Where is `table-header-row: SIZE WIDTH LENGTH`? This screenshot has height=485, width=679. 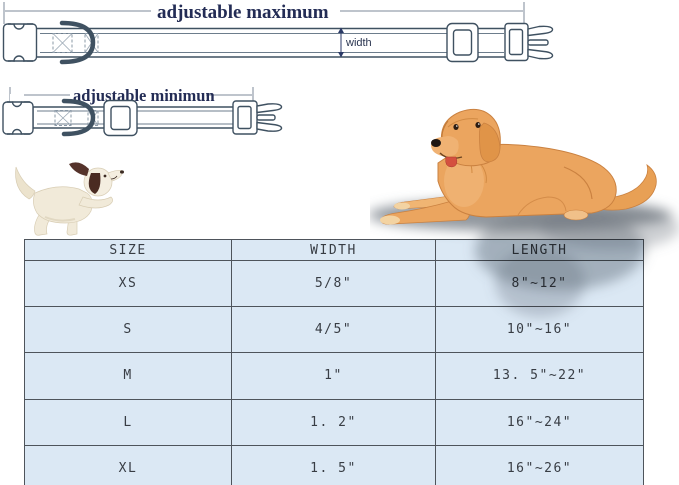
table-header-row: SIZE WIDTH LENGTH is located at coordinates (334, 250).